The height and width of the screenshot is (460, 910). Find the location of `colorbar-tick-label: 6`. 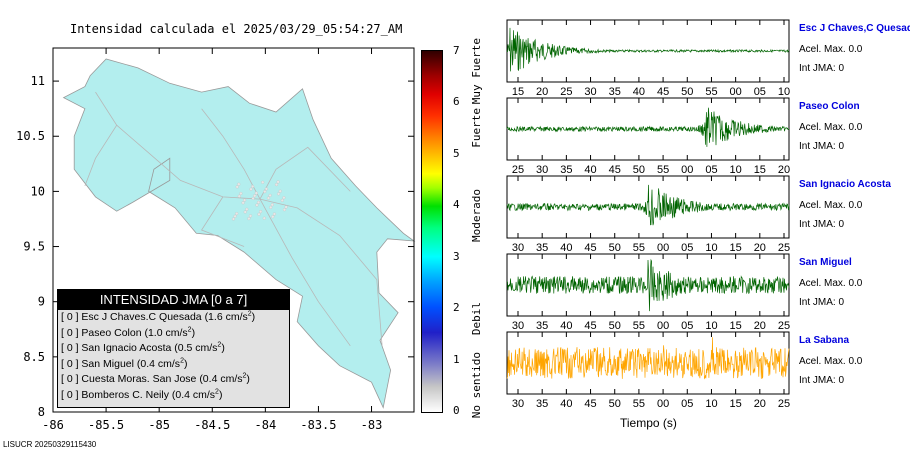

colorbar-tick-label: 6 is located at coordinates (456, 102).